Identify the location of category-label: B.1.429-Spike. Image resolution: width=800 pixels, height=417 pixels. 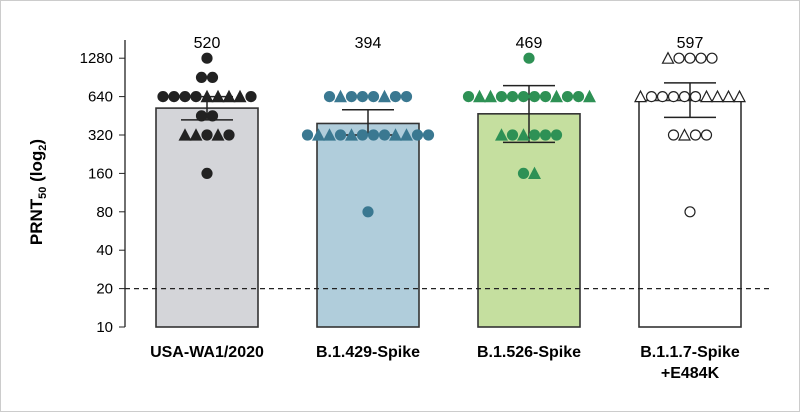
(368, 352).